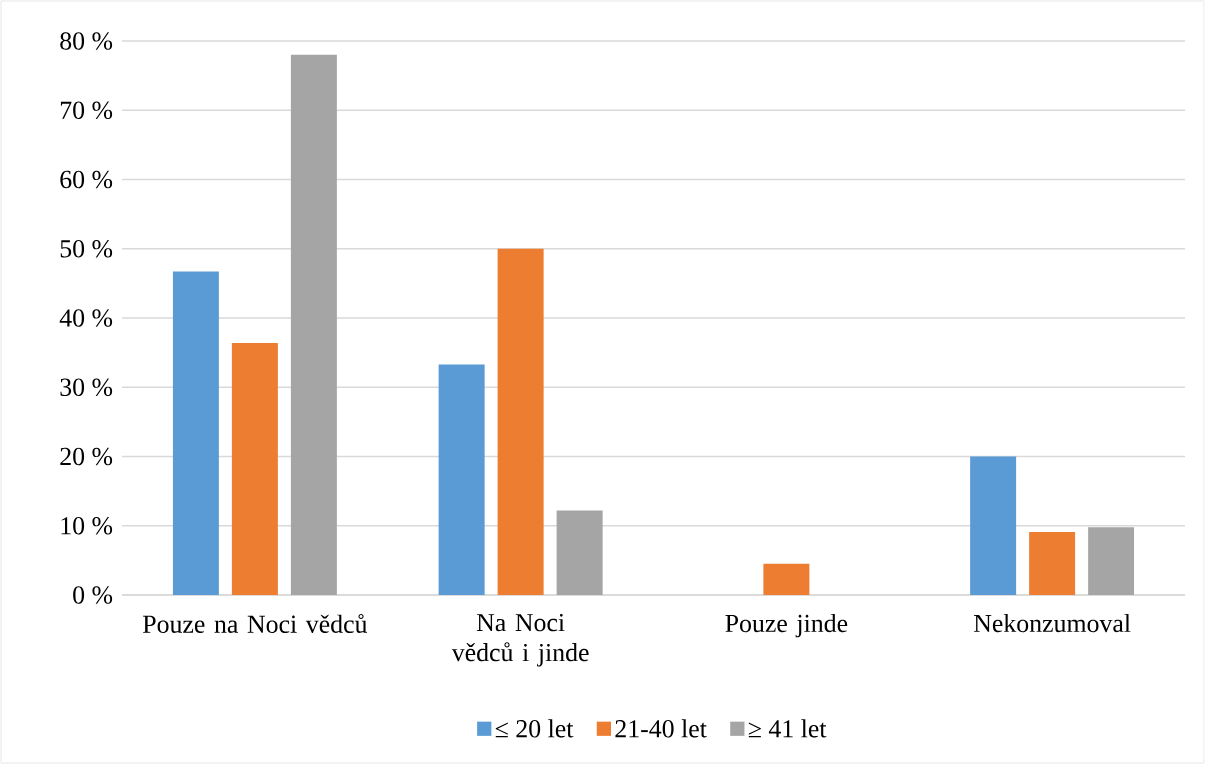 Image resolution: width=1205 pixels, height=764 pixels. I want to click on x-tick-label: Na Noci vědců i jinde, so click(520, 640).